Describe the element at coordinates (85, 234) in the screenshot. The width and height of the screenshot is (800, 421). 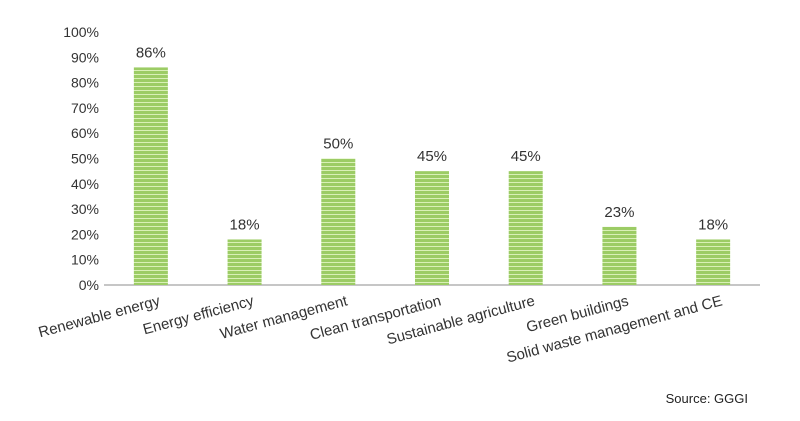
I see `y-tick-label: 20%` at that location.